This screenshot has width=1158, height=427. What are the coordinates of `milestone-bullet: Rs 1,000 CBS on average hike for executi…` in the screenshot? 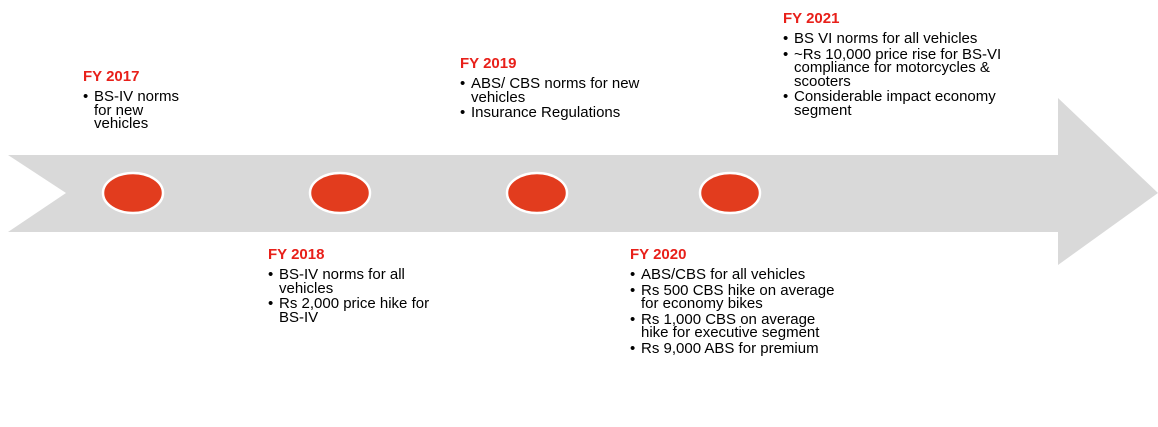 It's located at (735, 326).